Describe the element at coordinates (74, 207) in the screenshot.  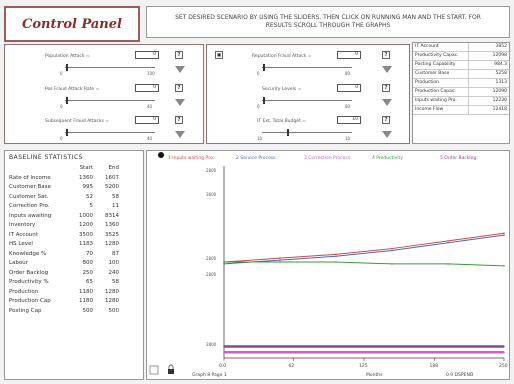
I see `table-row: Correction Pro. 5 11` at that location.